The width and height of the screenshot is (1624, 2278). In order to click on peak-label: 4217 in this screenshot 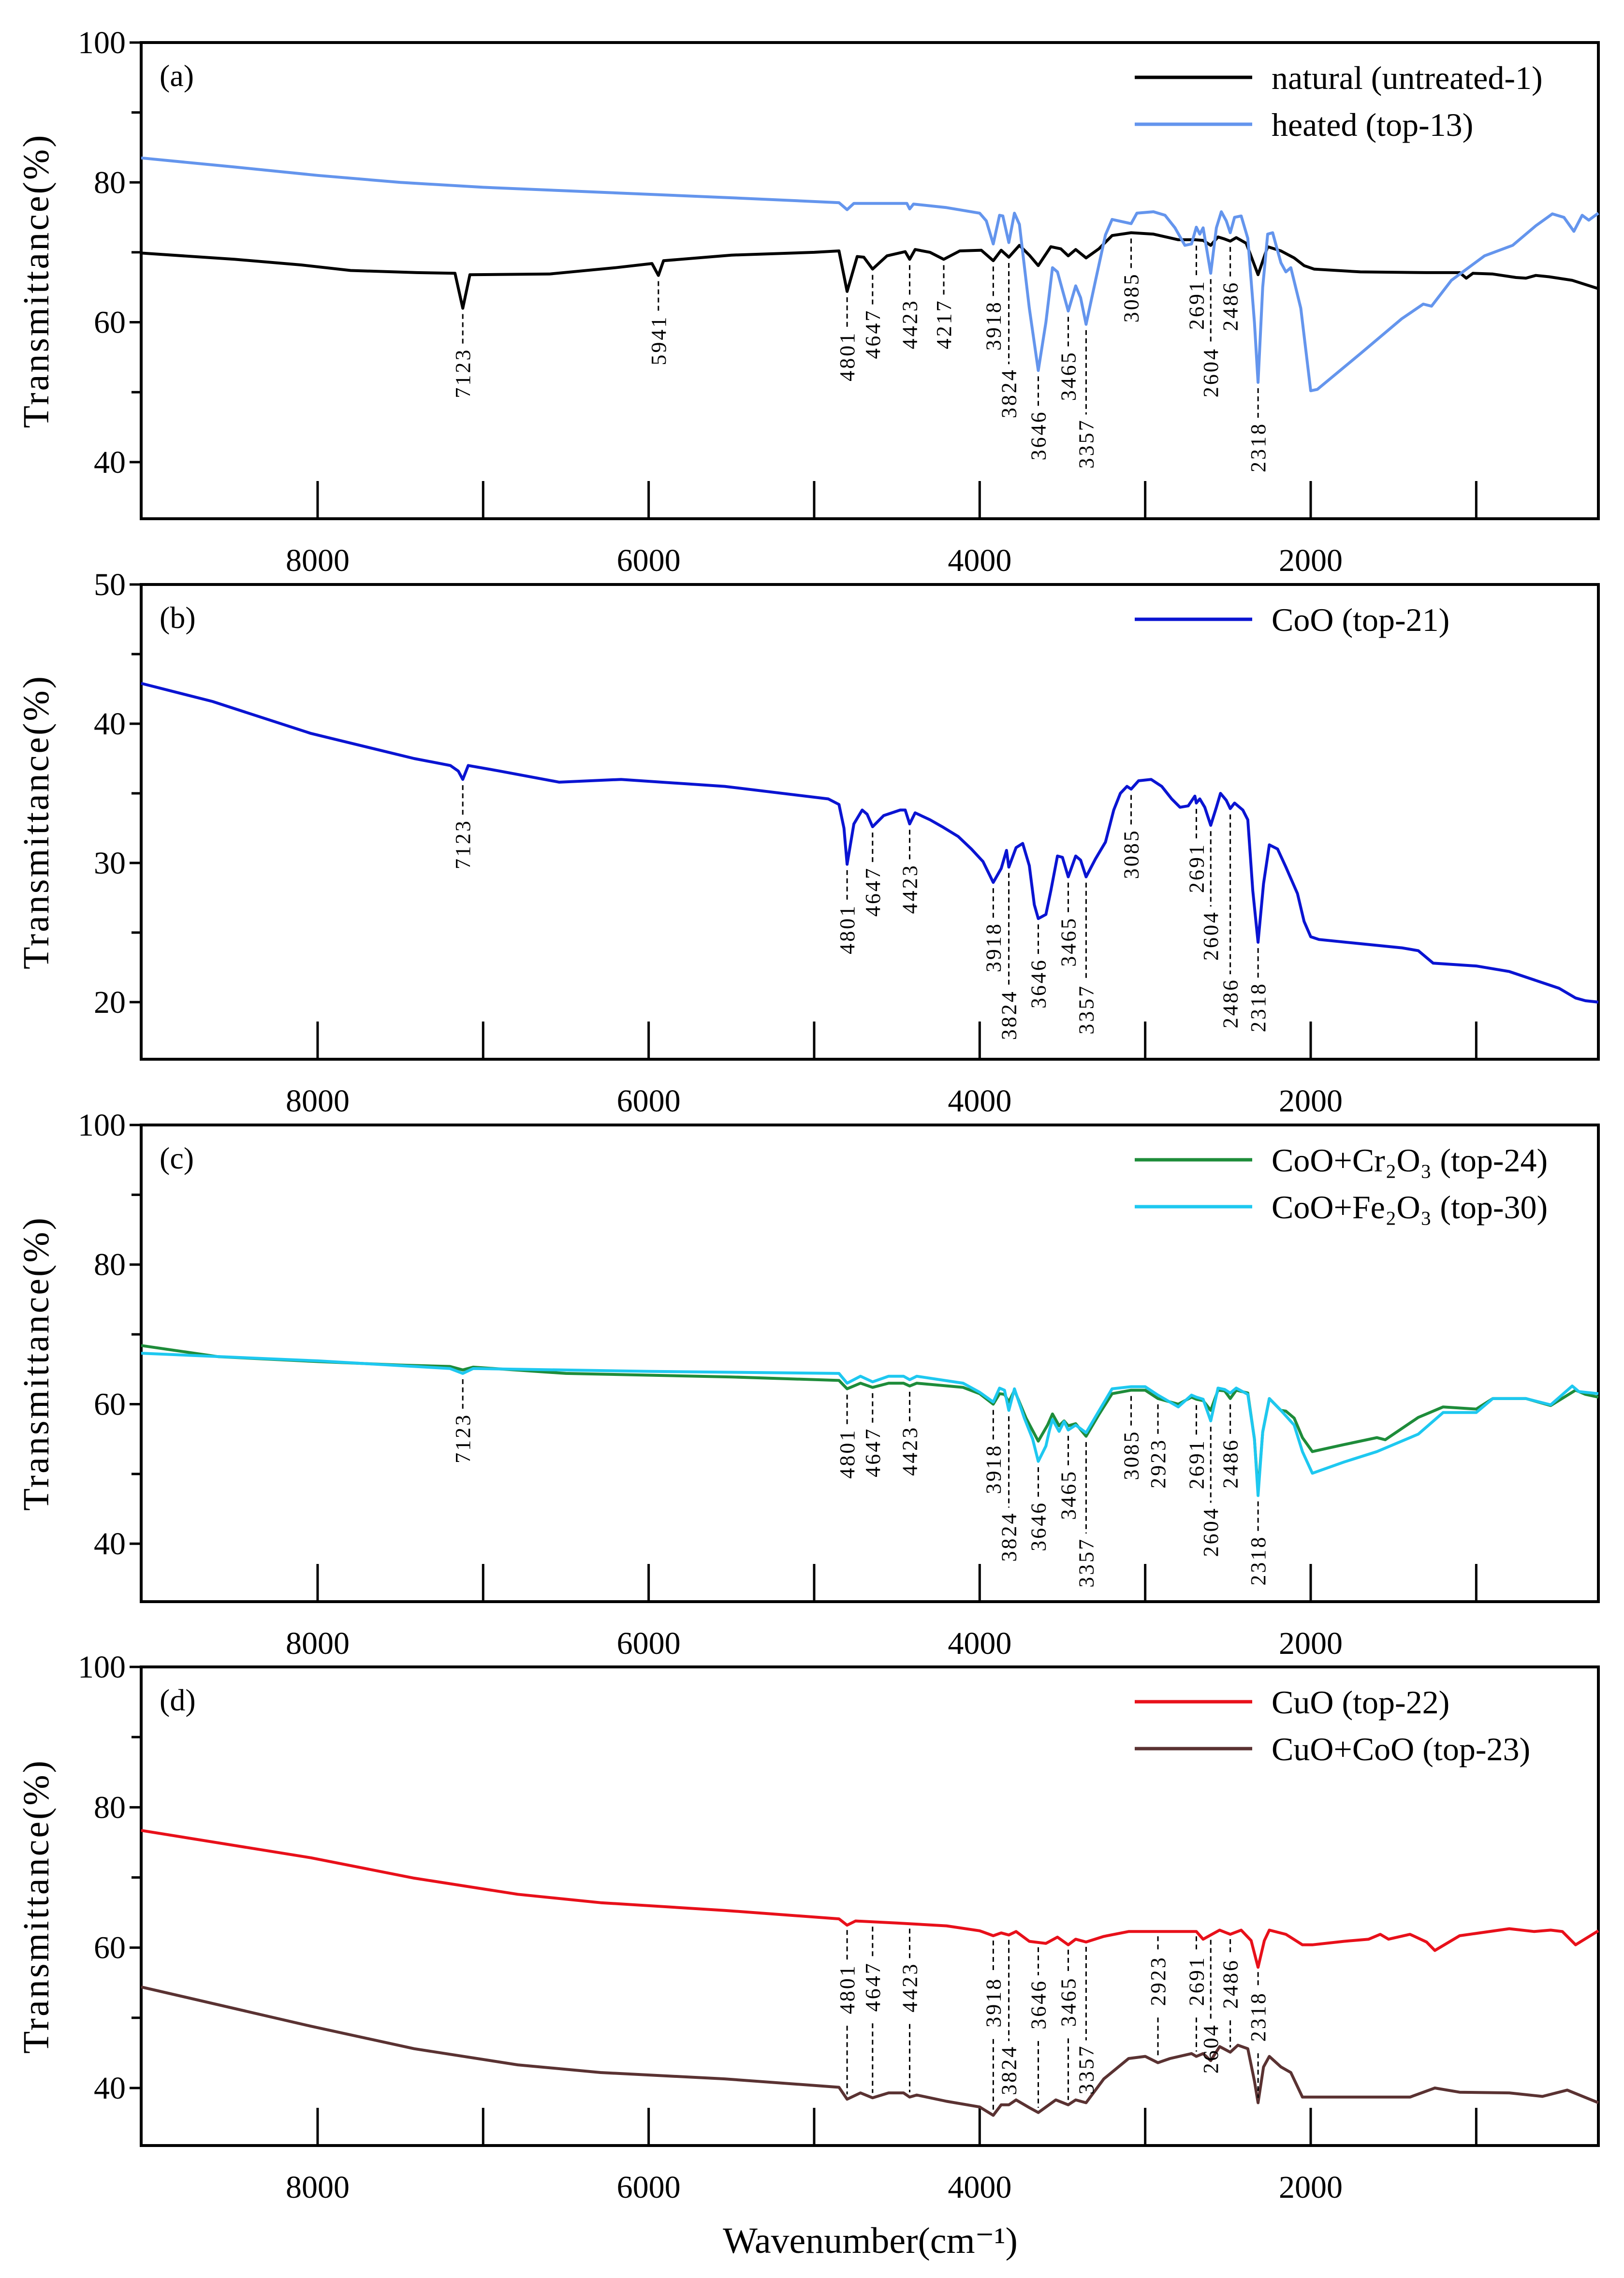, I will do `click(944, 324)`.